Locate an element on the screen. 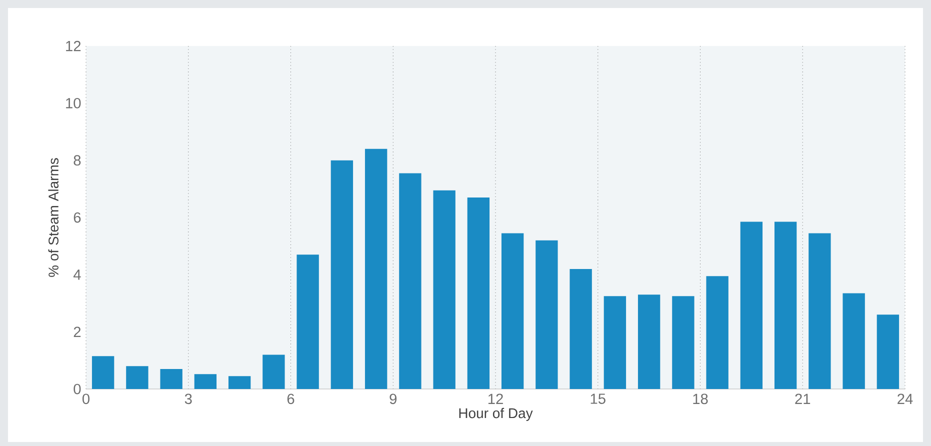 This screenshot has height=446, width=931. x-tick-label: 9 is located at coordinates (393, 399).